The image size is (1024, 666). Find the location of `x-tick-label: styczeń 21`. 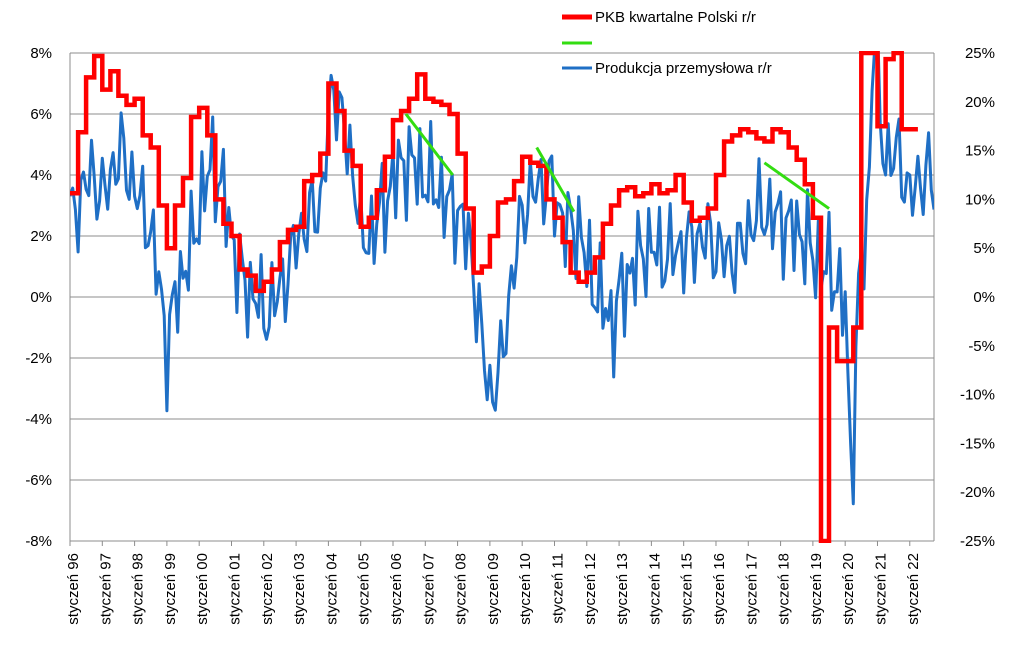

x-tick-label: styczeń 21 is located at coordinates (880, 589).